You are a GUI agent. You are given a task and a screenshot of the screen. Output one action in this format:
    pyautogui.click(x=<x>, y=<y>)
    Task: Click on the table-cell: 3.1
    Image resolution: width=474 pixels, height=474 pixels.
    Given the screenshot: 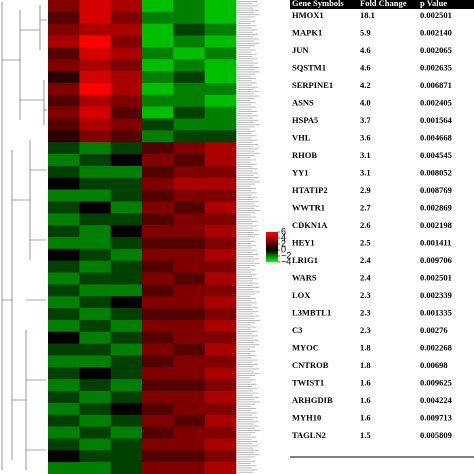 What is the action you would take?
    pyautogui.click(x=365, y=155)
    